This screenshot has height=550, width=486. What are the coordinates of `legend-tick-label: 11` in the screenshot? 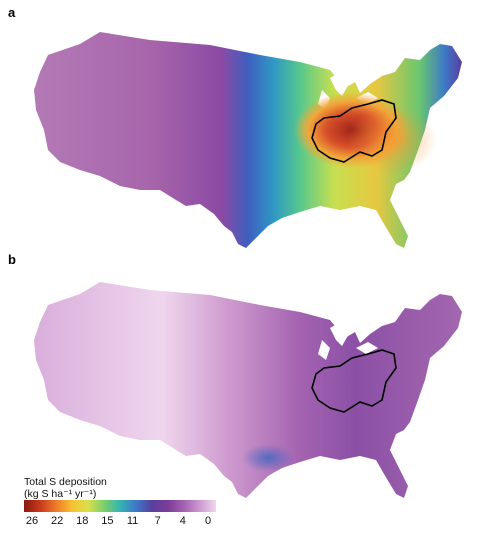 It's located at (132, 521).